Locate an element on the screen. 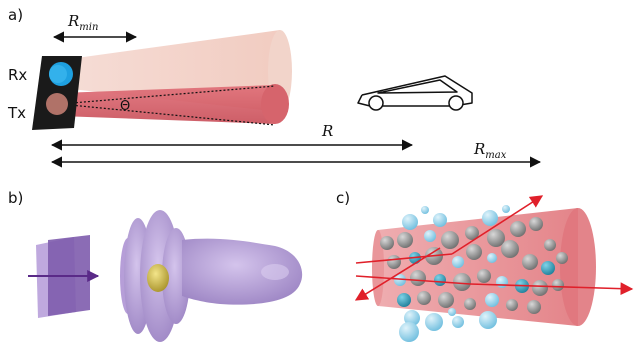  r-label: R is located at coordinates (327, 131).